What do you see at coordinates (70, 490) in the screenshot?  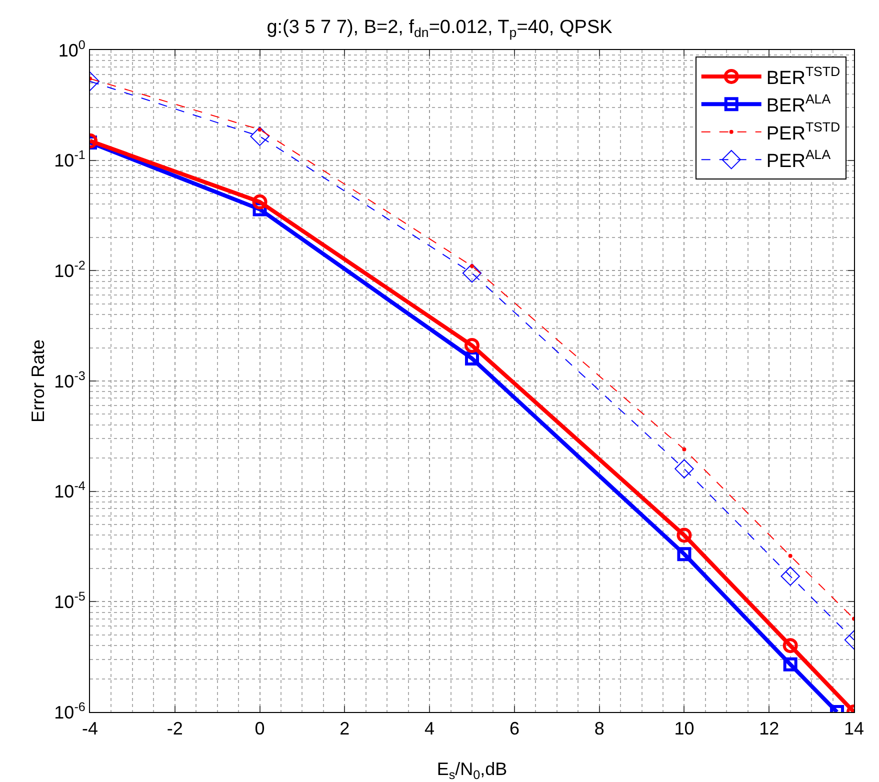 I see `y-tick-label: 10$^{-4}$` at bounding box center [70, 490].